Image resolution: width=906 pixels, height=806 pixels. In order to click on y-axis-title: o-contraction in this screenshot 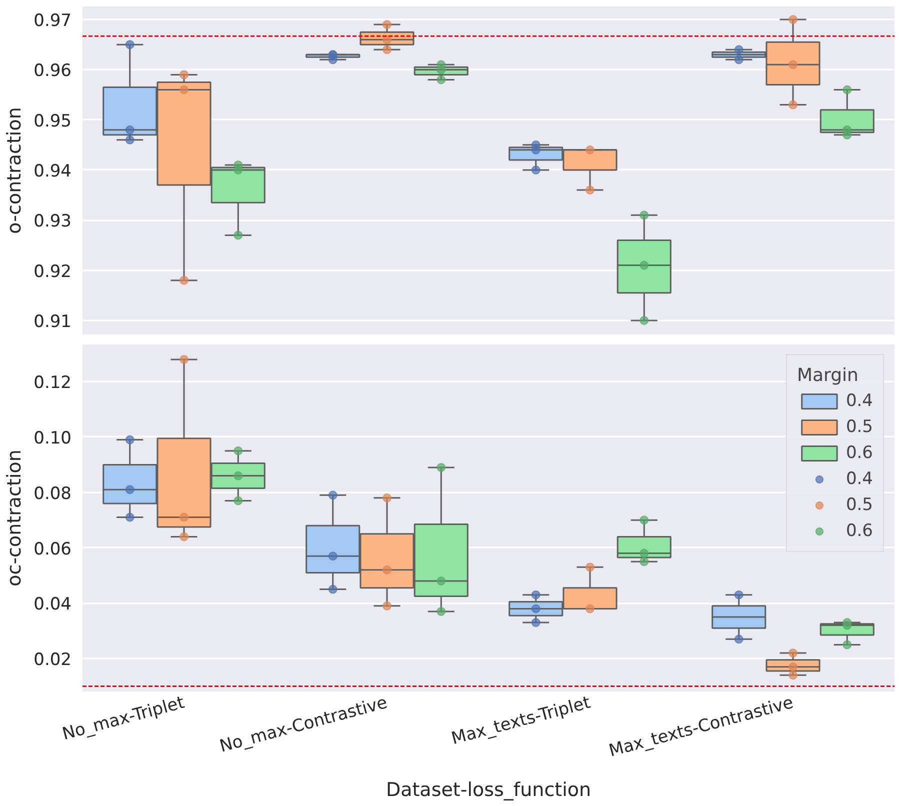, I will do `click(15, 170)`.